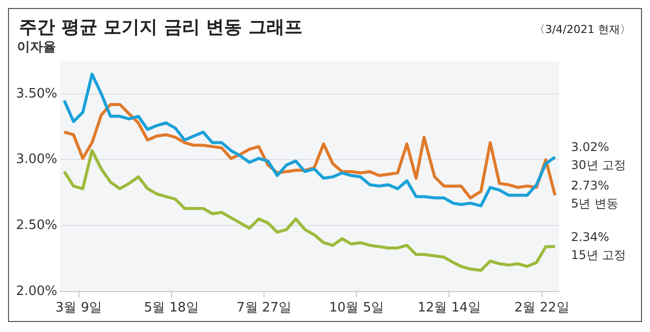  What do you see at coordinates (264, 308) in the screenshot?
I see `x-tick-label: 7월 27일` at bounding box center [264, 308].